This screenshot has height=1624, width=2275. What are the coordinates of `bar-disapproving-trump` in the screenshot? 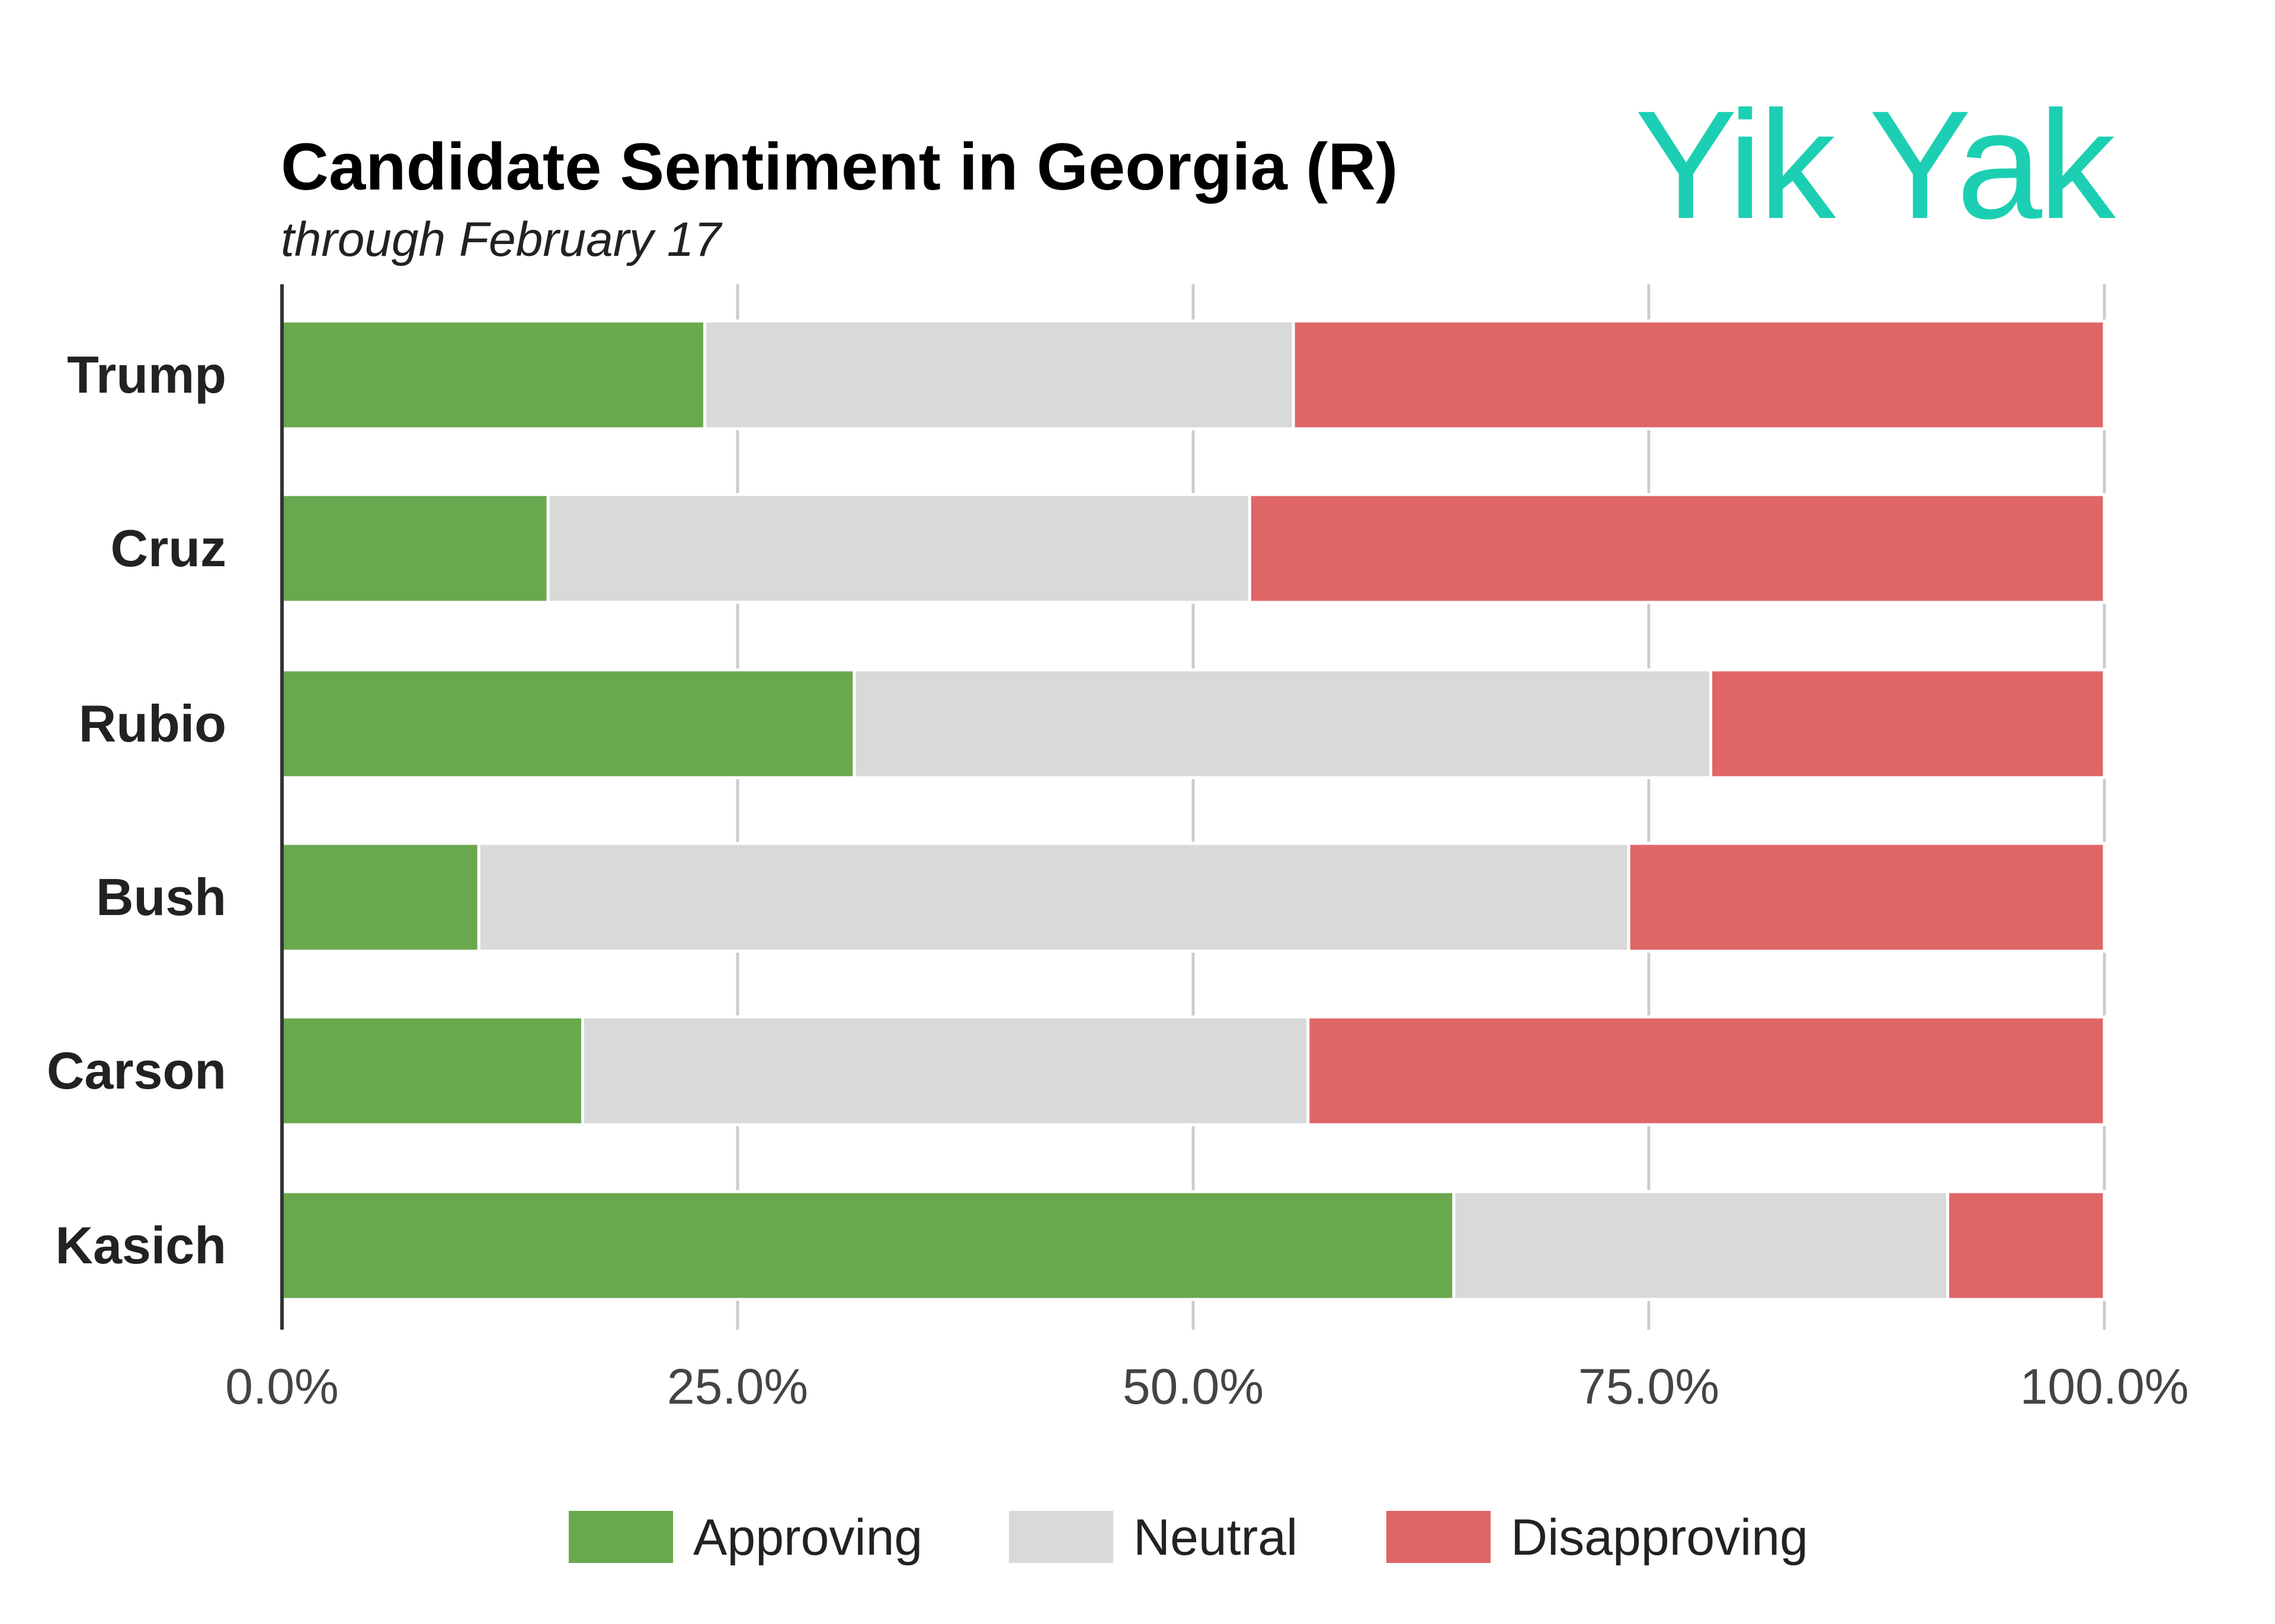 It's located at (1699, 375).